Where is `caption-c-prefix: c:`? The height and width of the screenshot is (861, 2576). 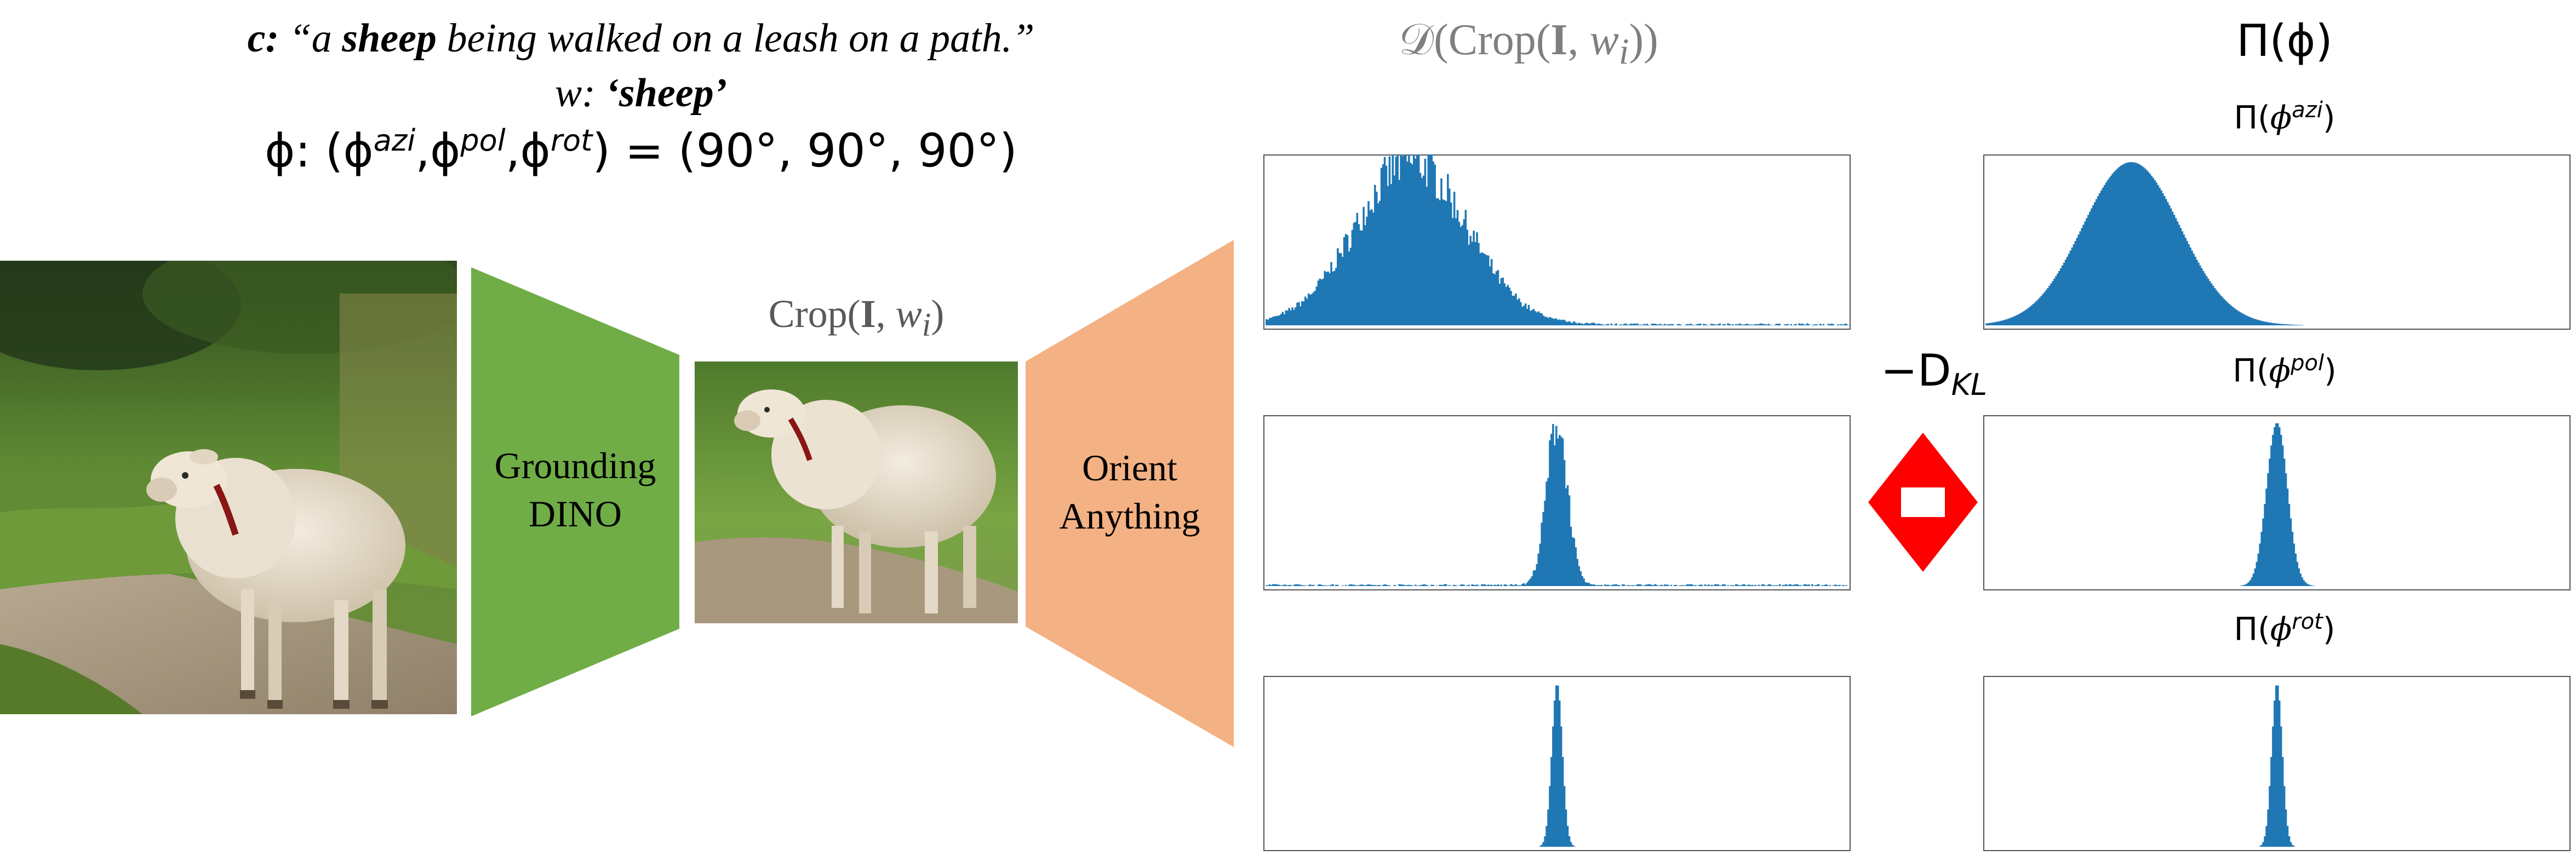 caption-c-prefix: c: is located at coordinates (263, 39).